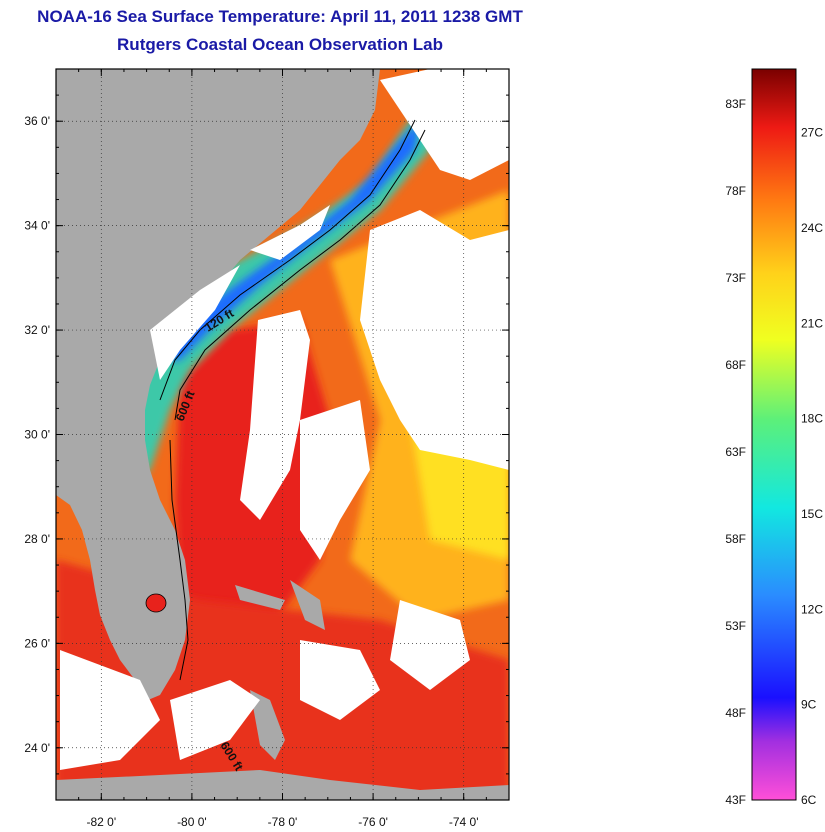  I want to click on colorbar-c-label: 27C, so click(812, 133).